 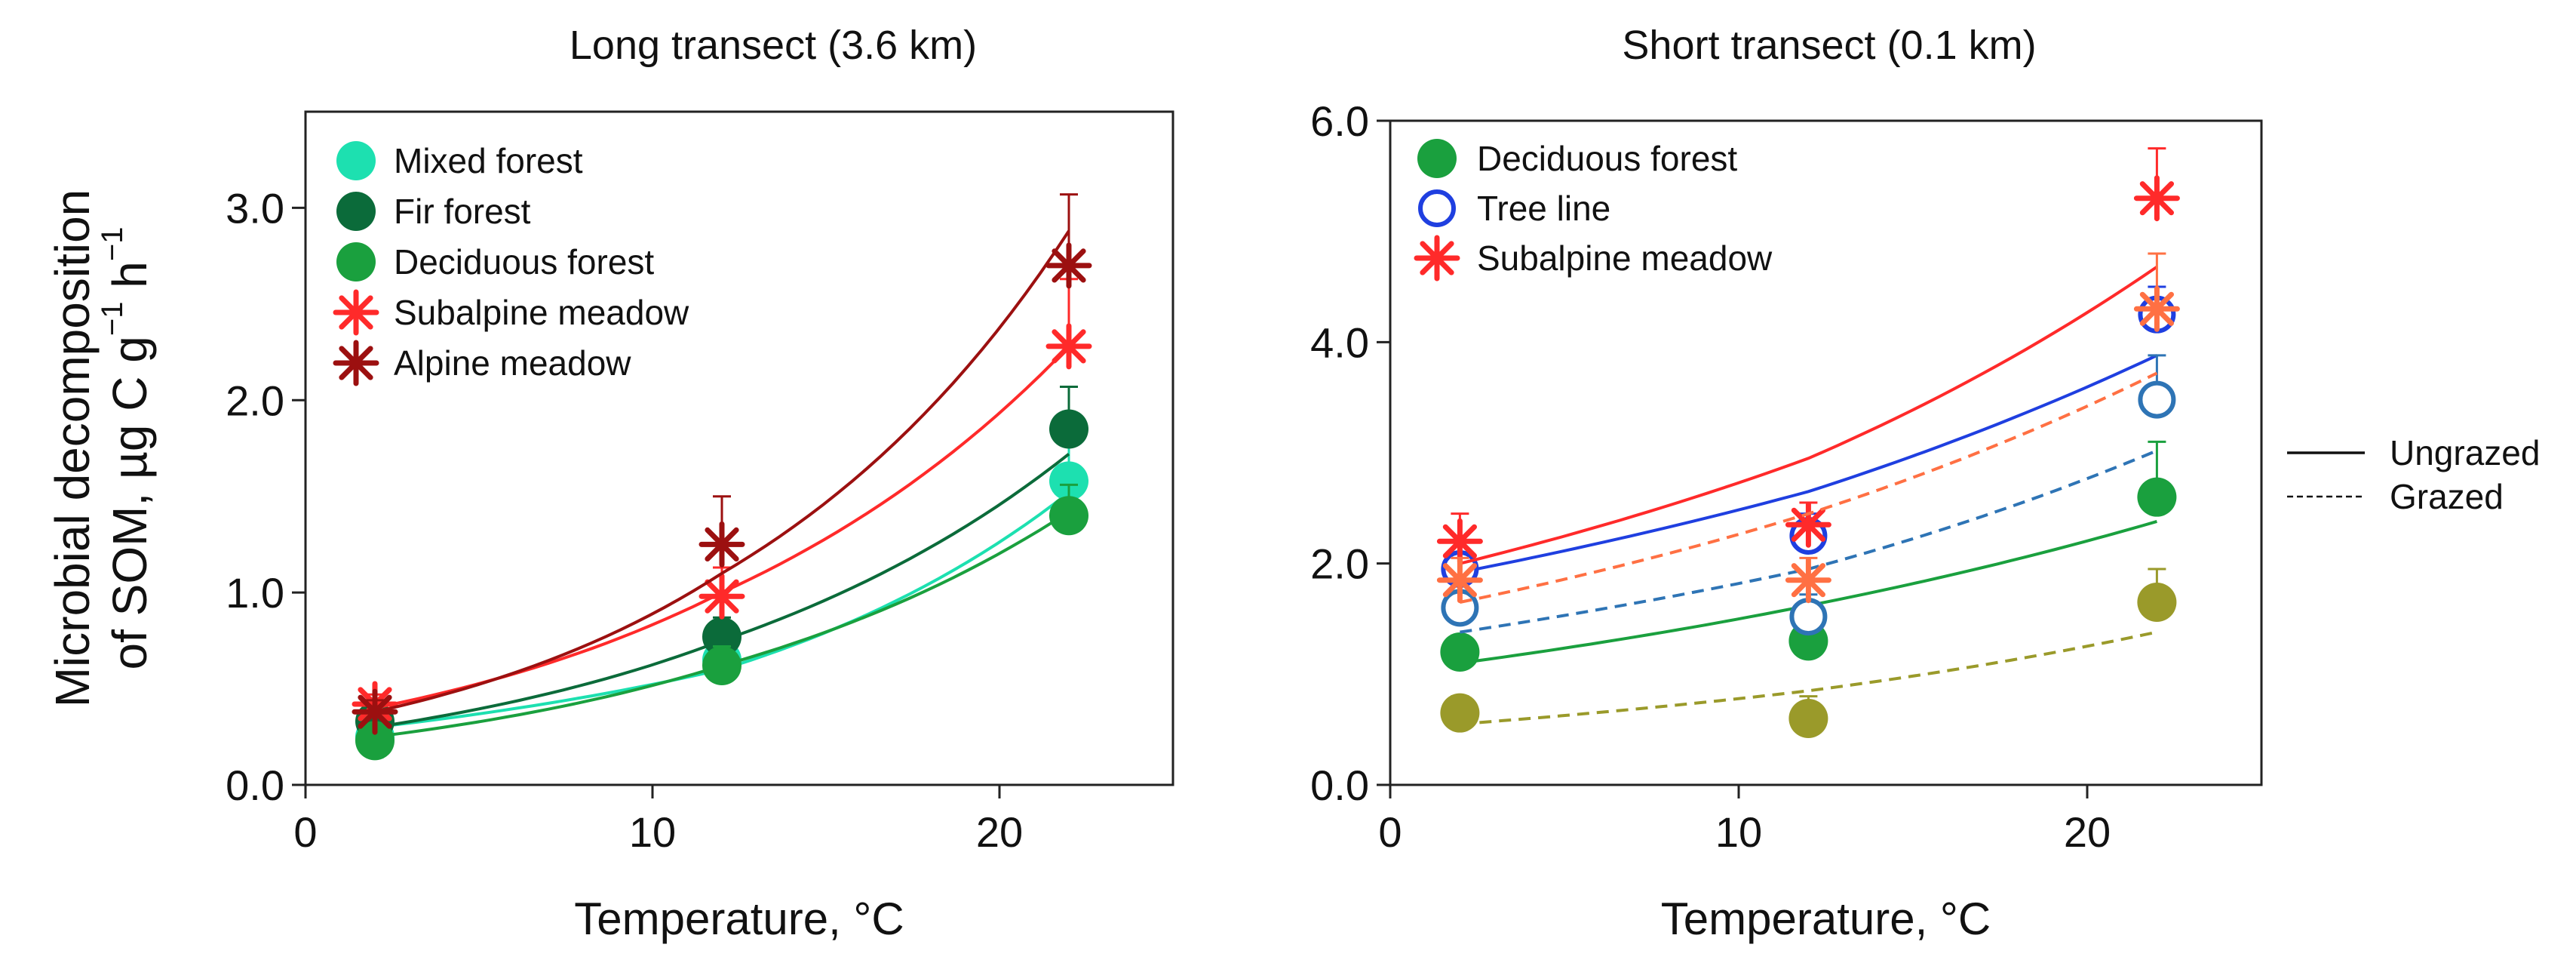 What do you see at coordinates (255, 593) in the screenshot?
I see `y-tick-label: 1.0` at bounding box center [255, 593].